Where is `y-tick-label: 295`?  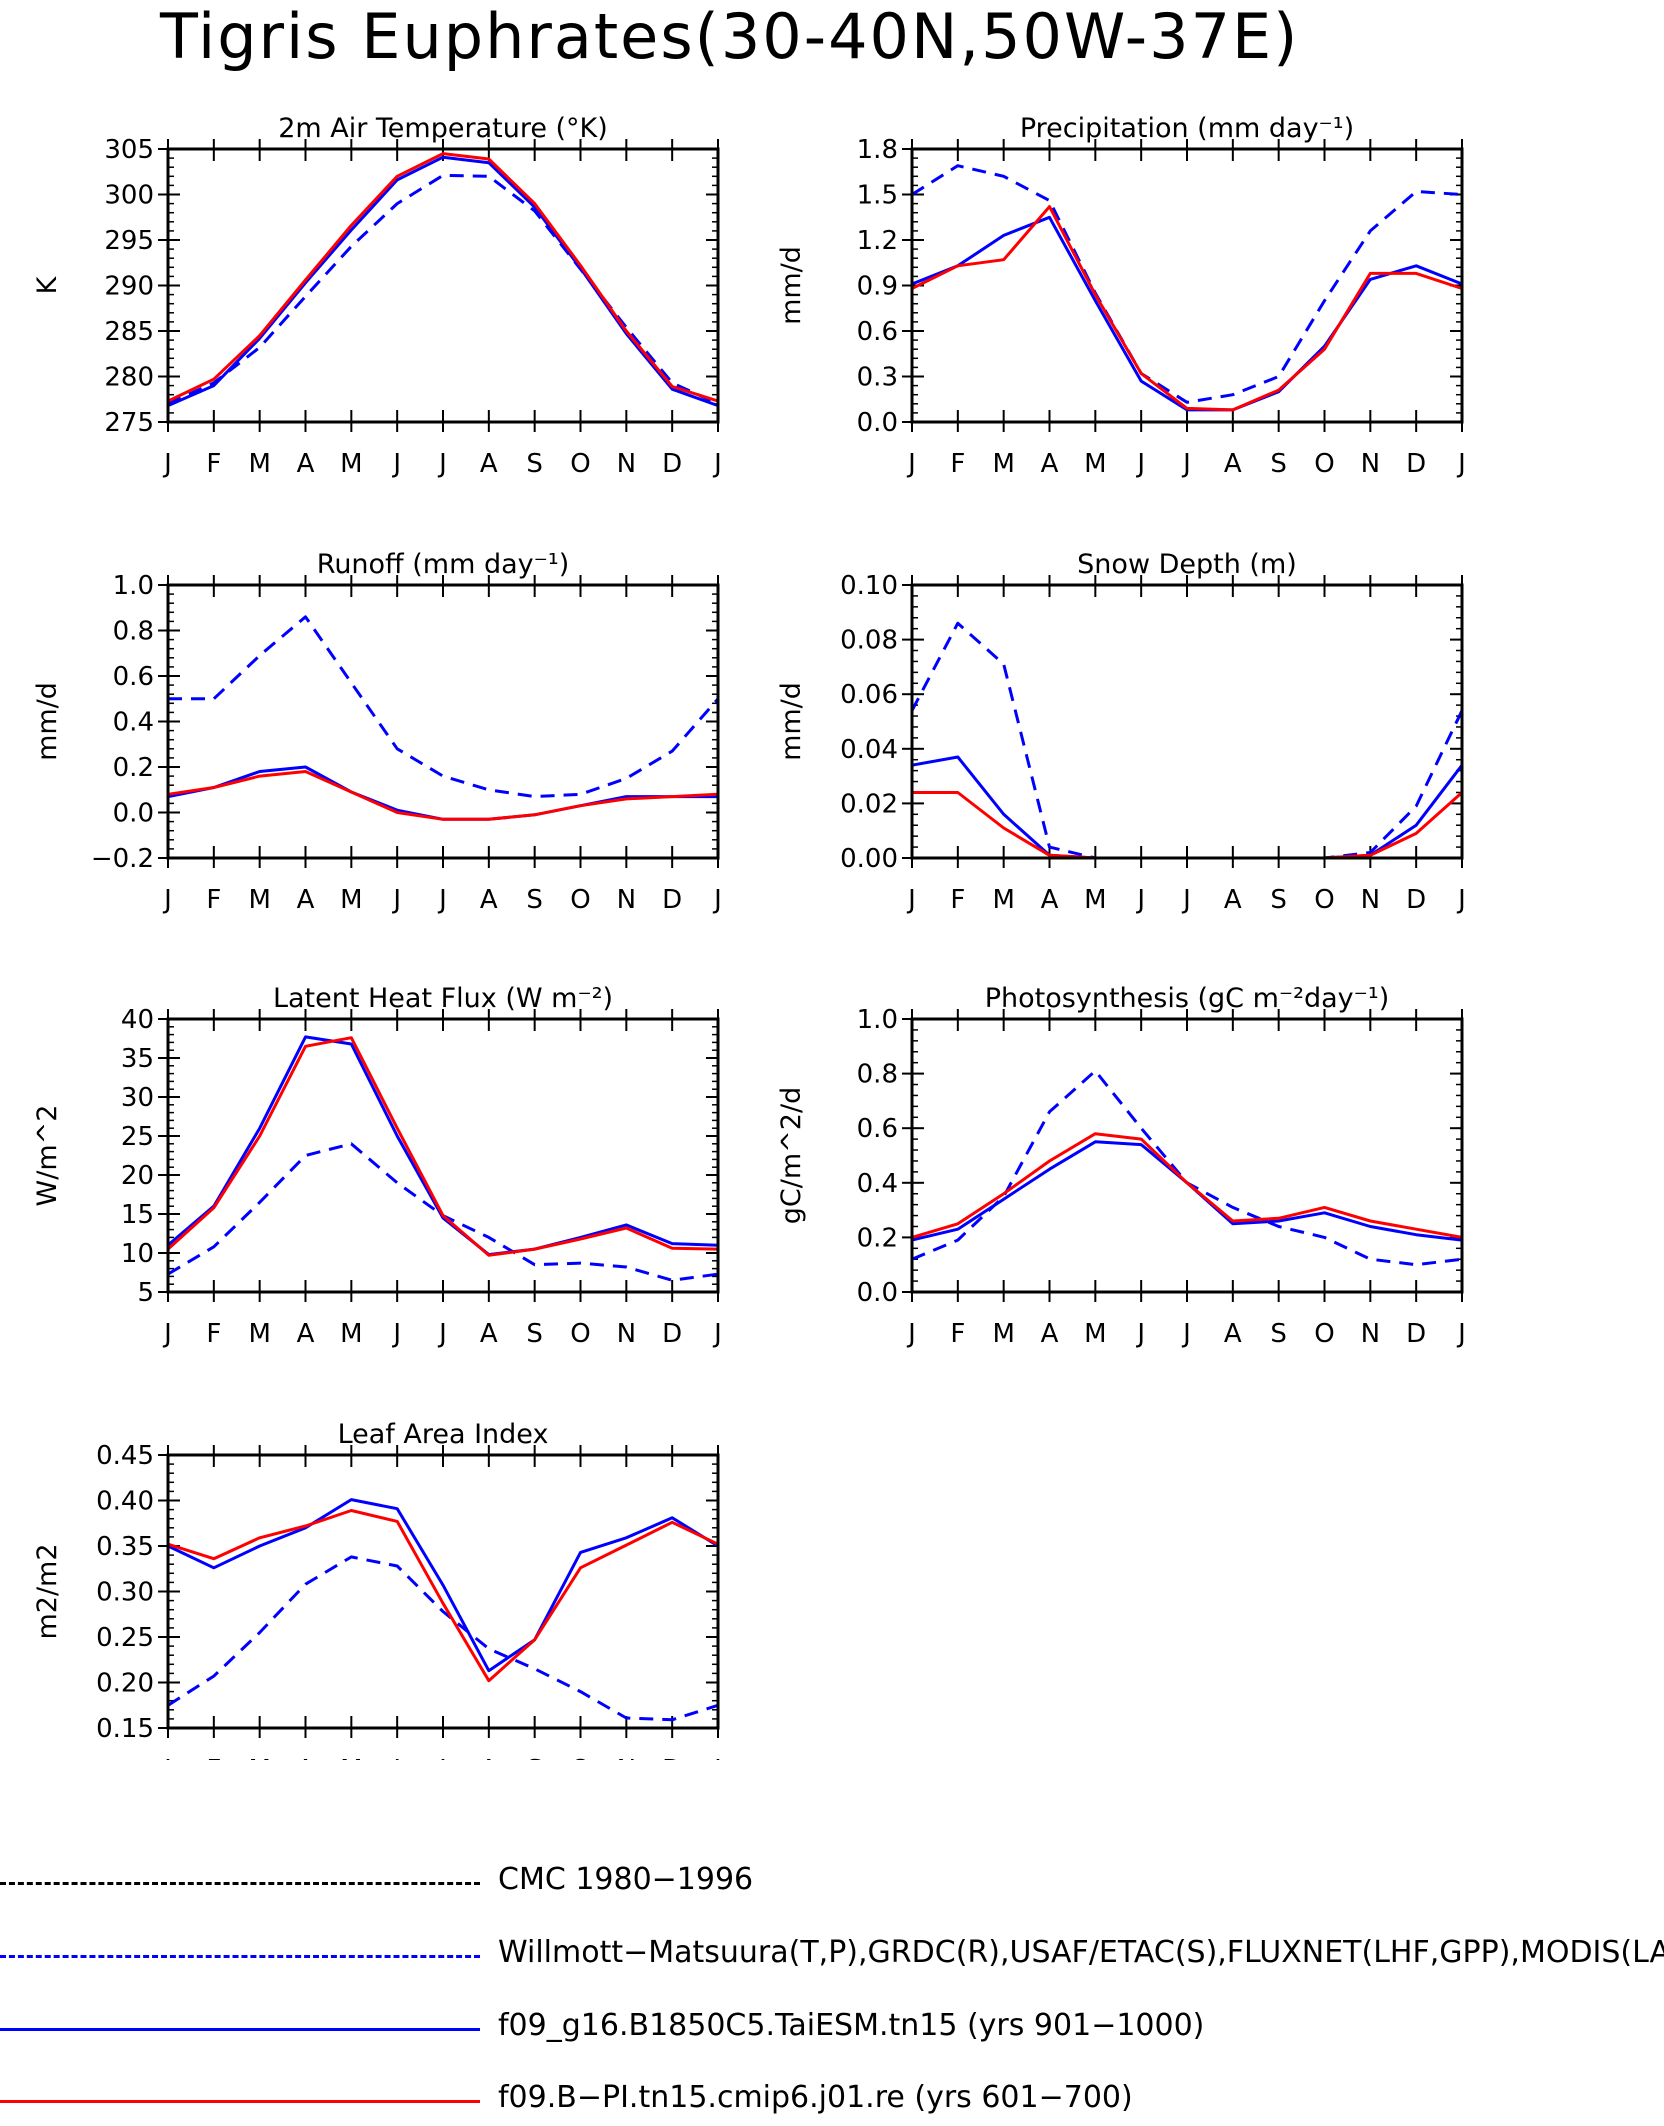 y-tick-label: 295 is located at coordinates (129, 241).